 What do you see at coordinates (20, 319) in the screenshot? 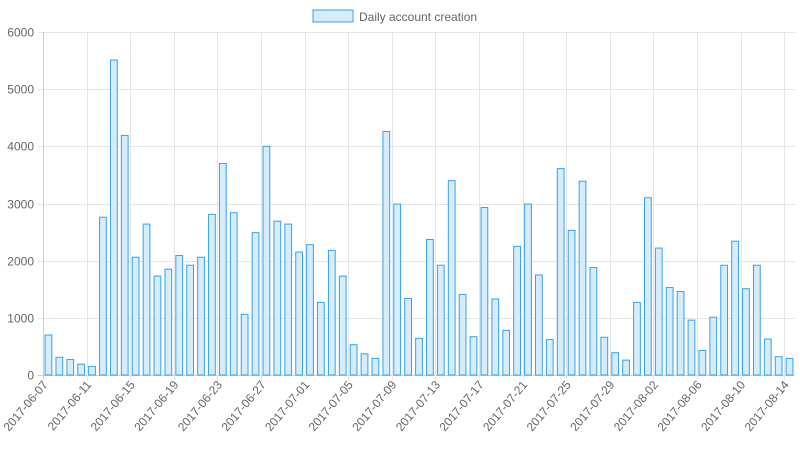
I see `y-tick-label: 1000` at bounding box center [20, 319].